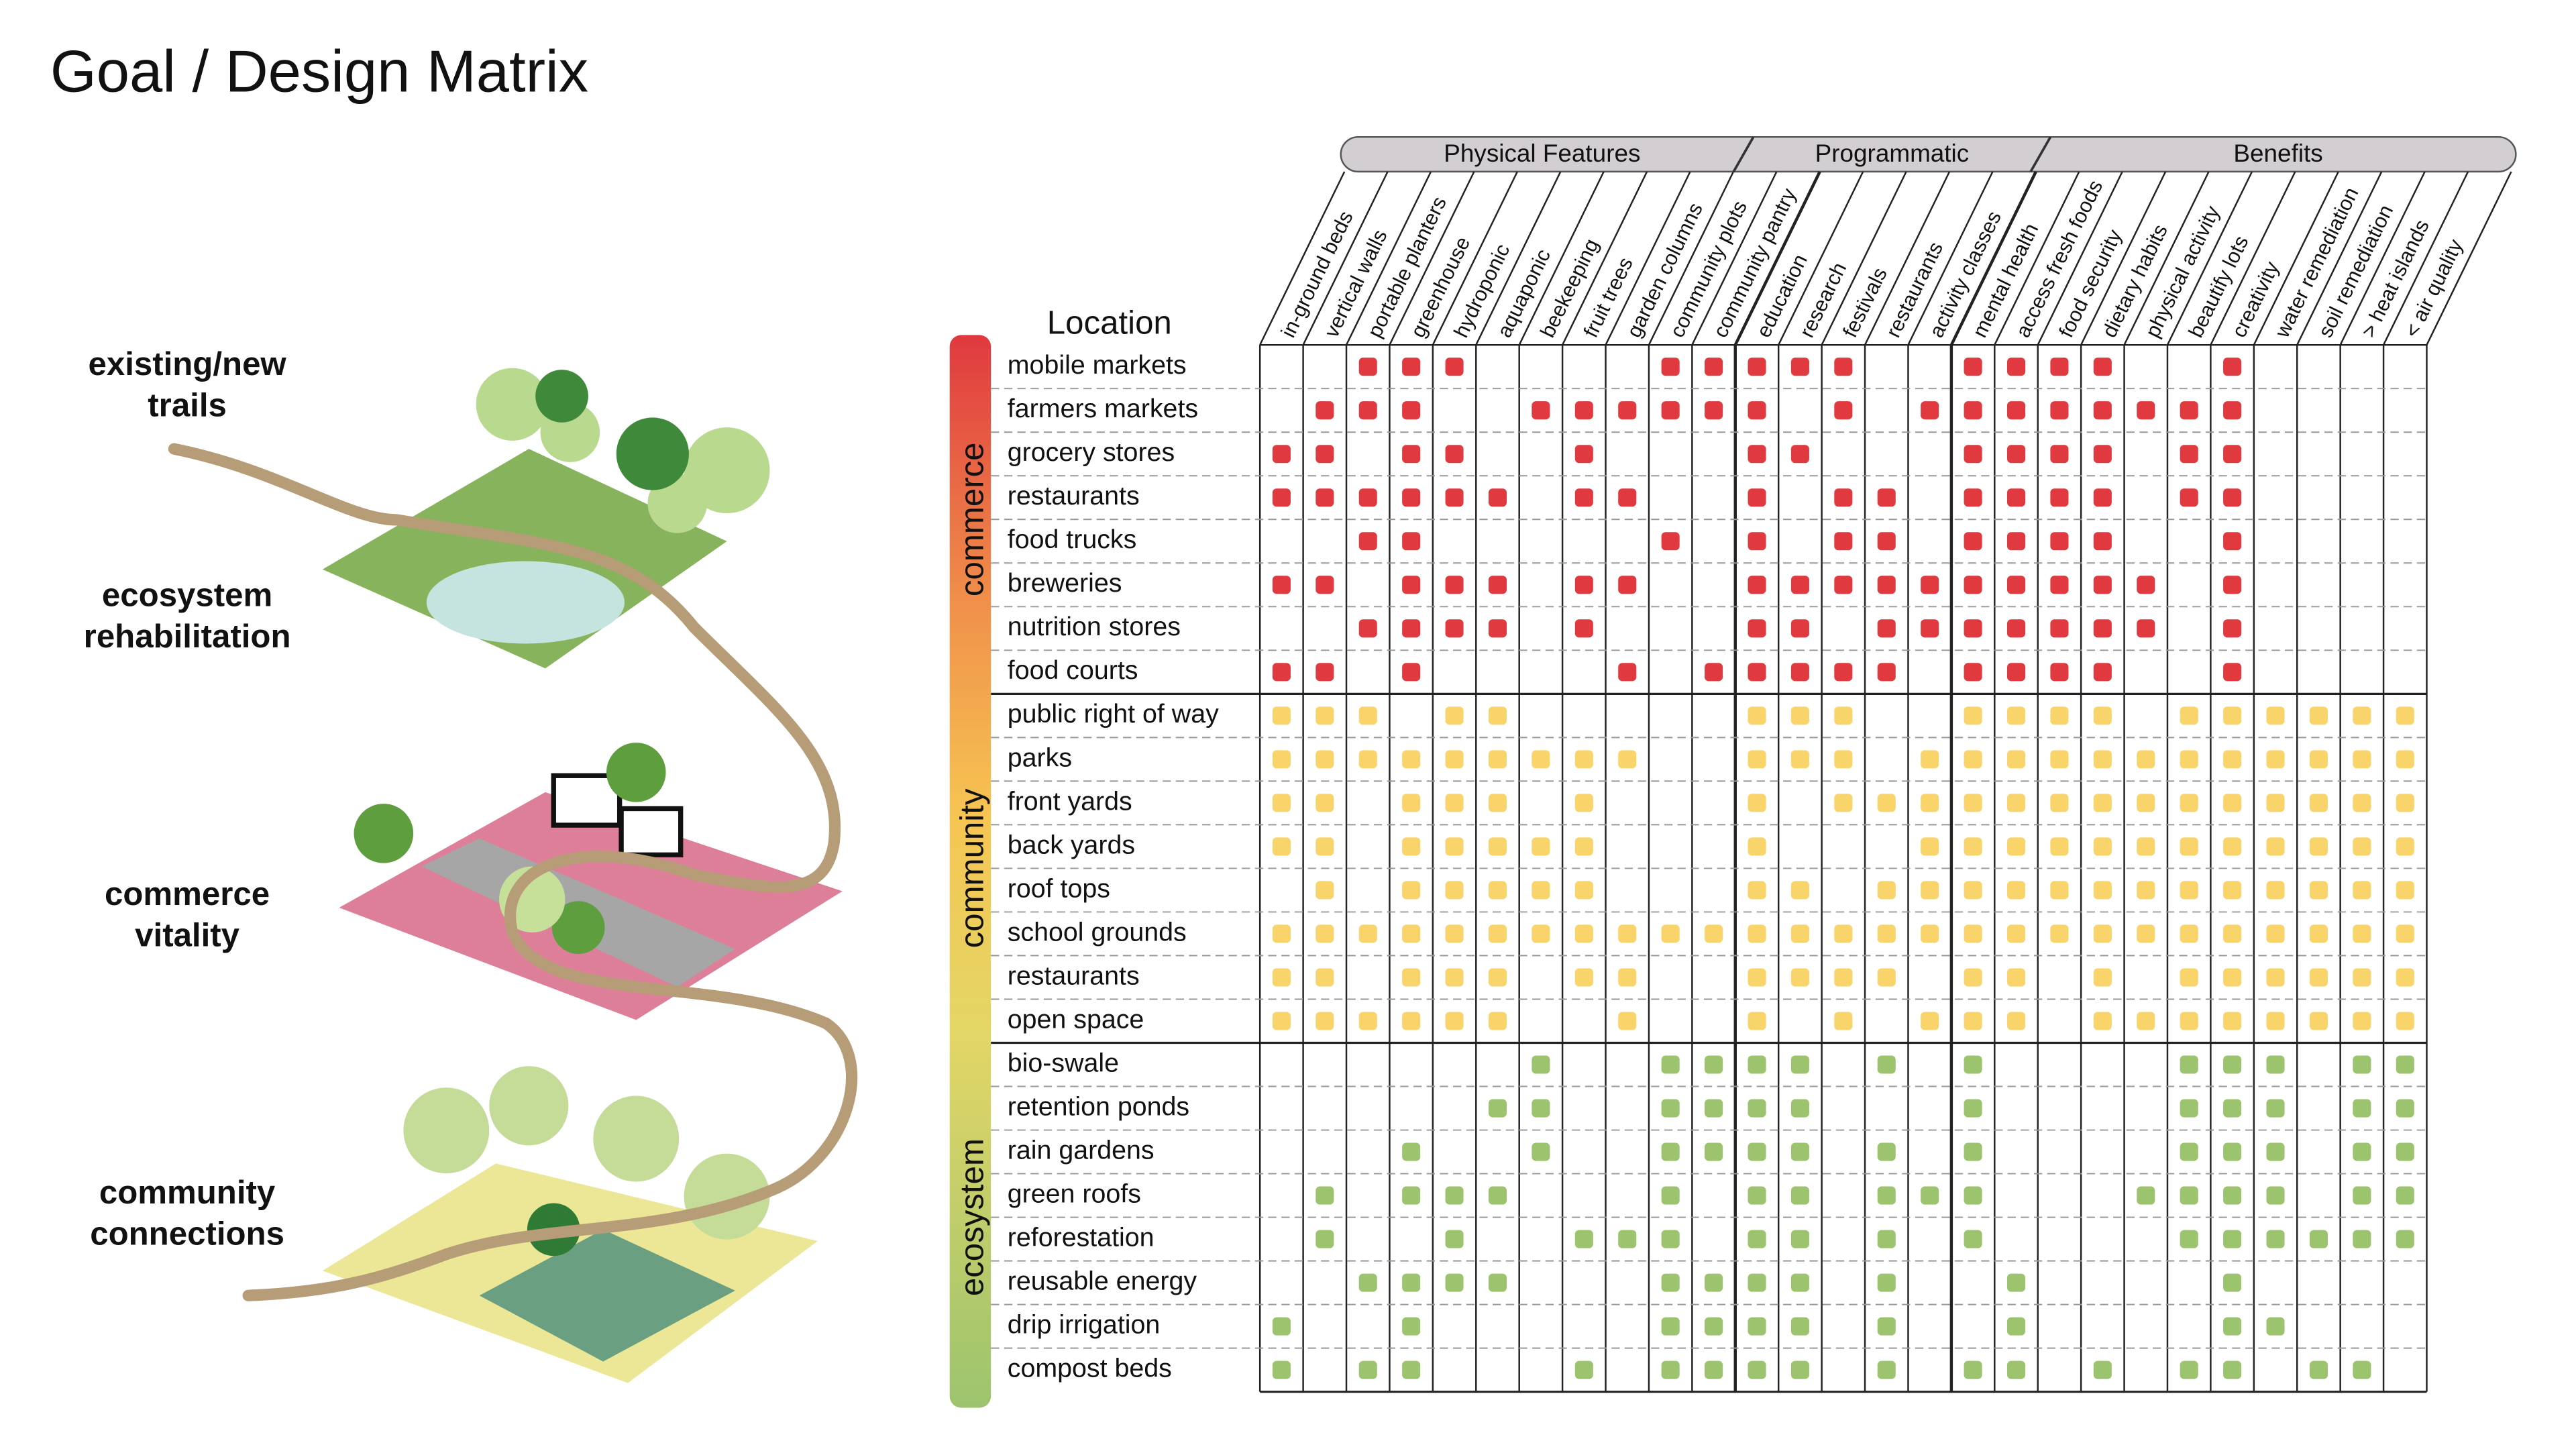 The image size is (2576, 1449). I want to click on court, so click(607, 1295).